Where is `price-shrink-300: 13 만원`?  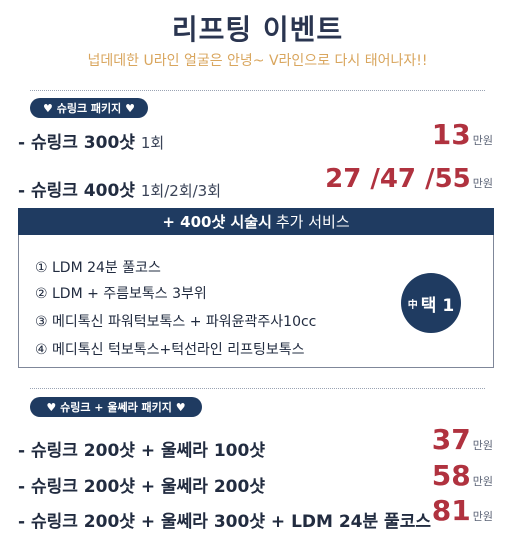
price-shrink-300: 13 만원 is located at coordinates (462, 134).